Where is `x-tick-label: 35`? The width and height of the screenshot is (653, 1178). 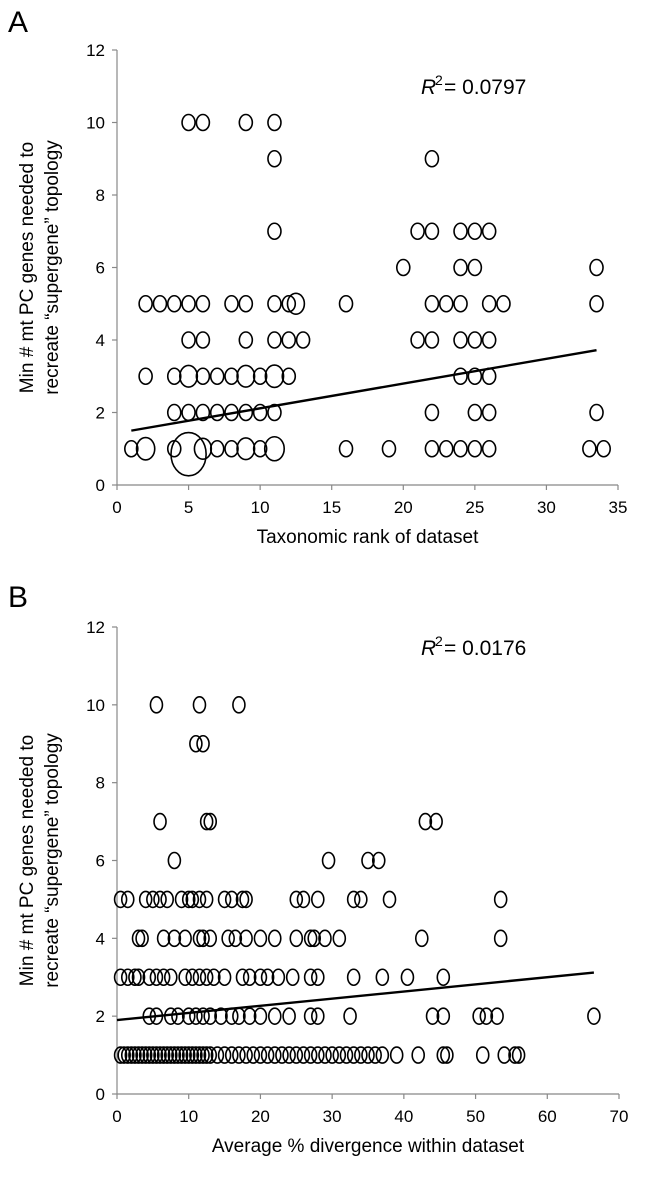 x-tick-label: 35 is located at coordinates (618, 507).